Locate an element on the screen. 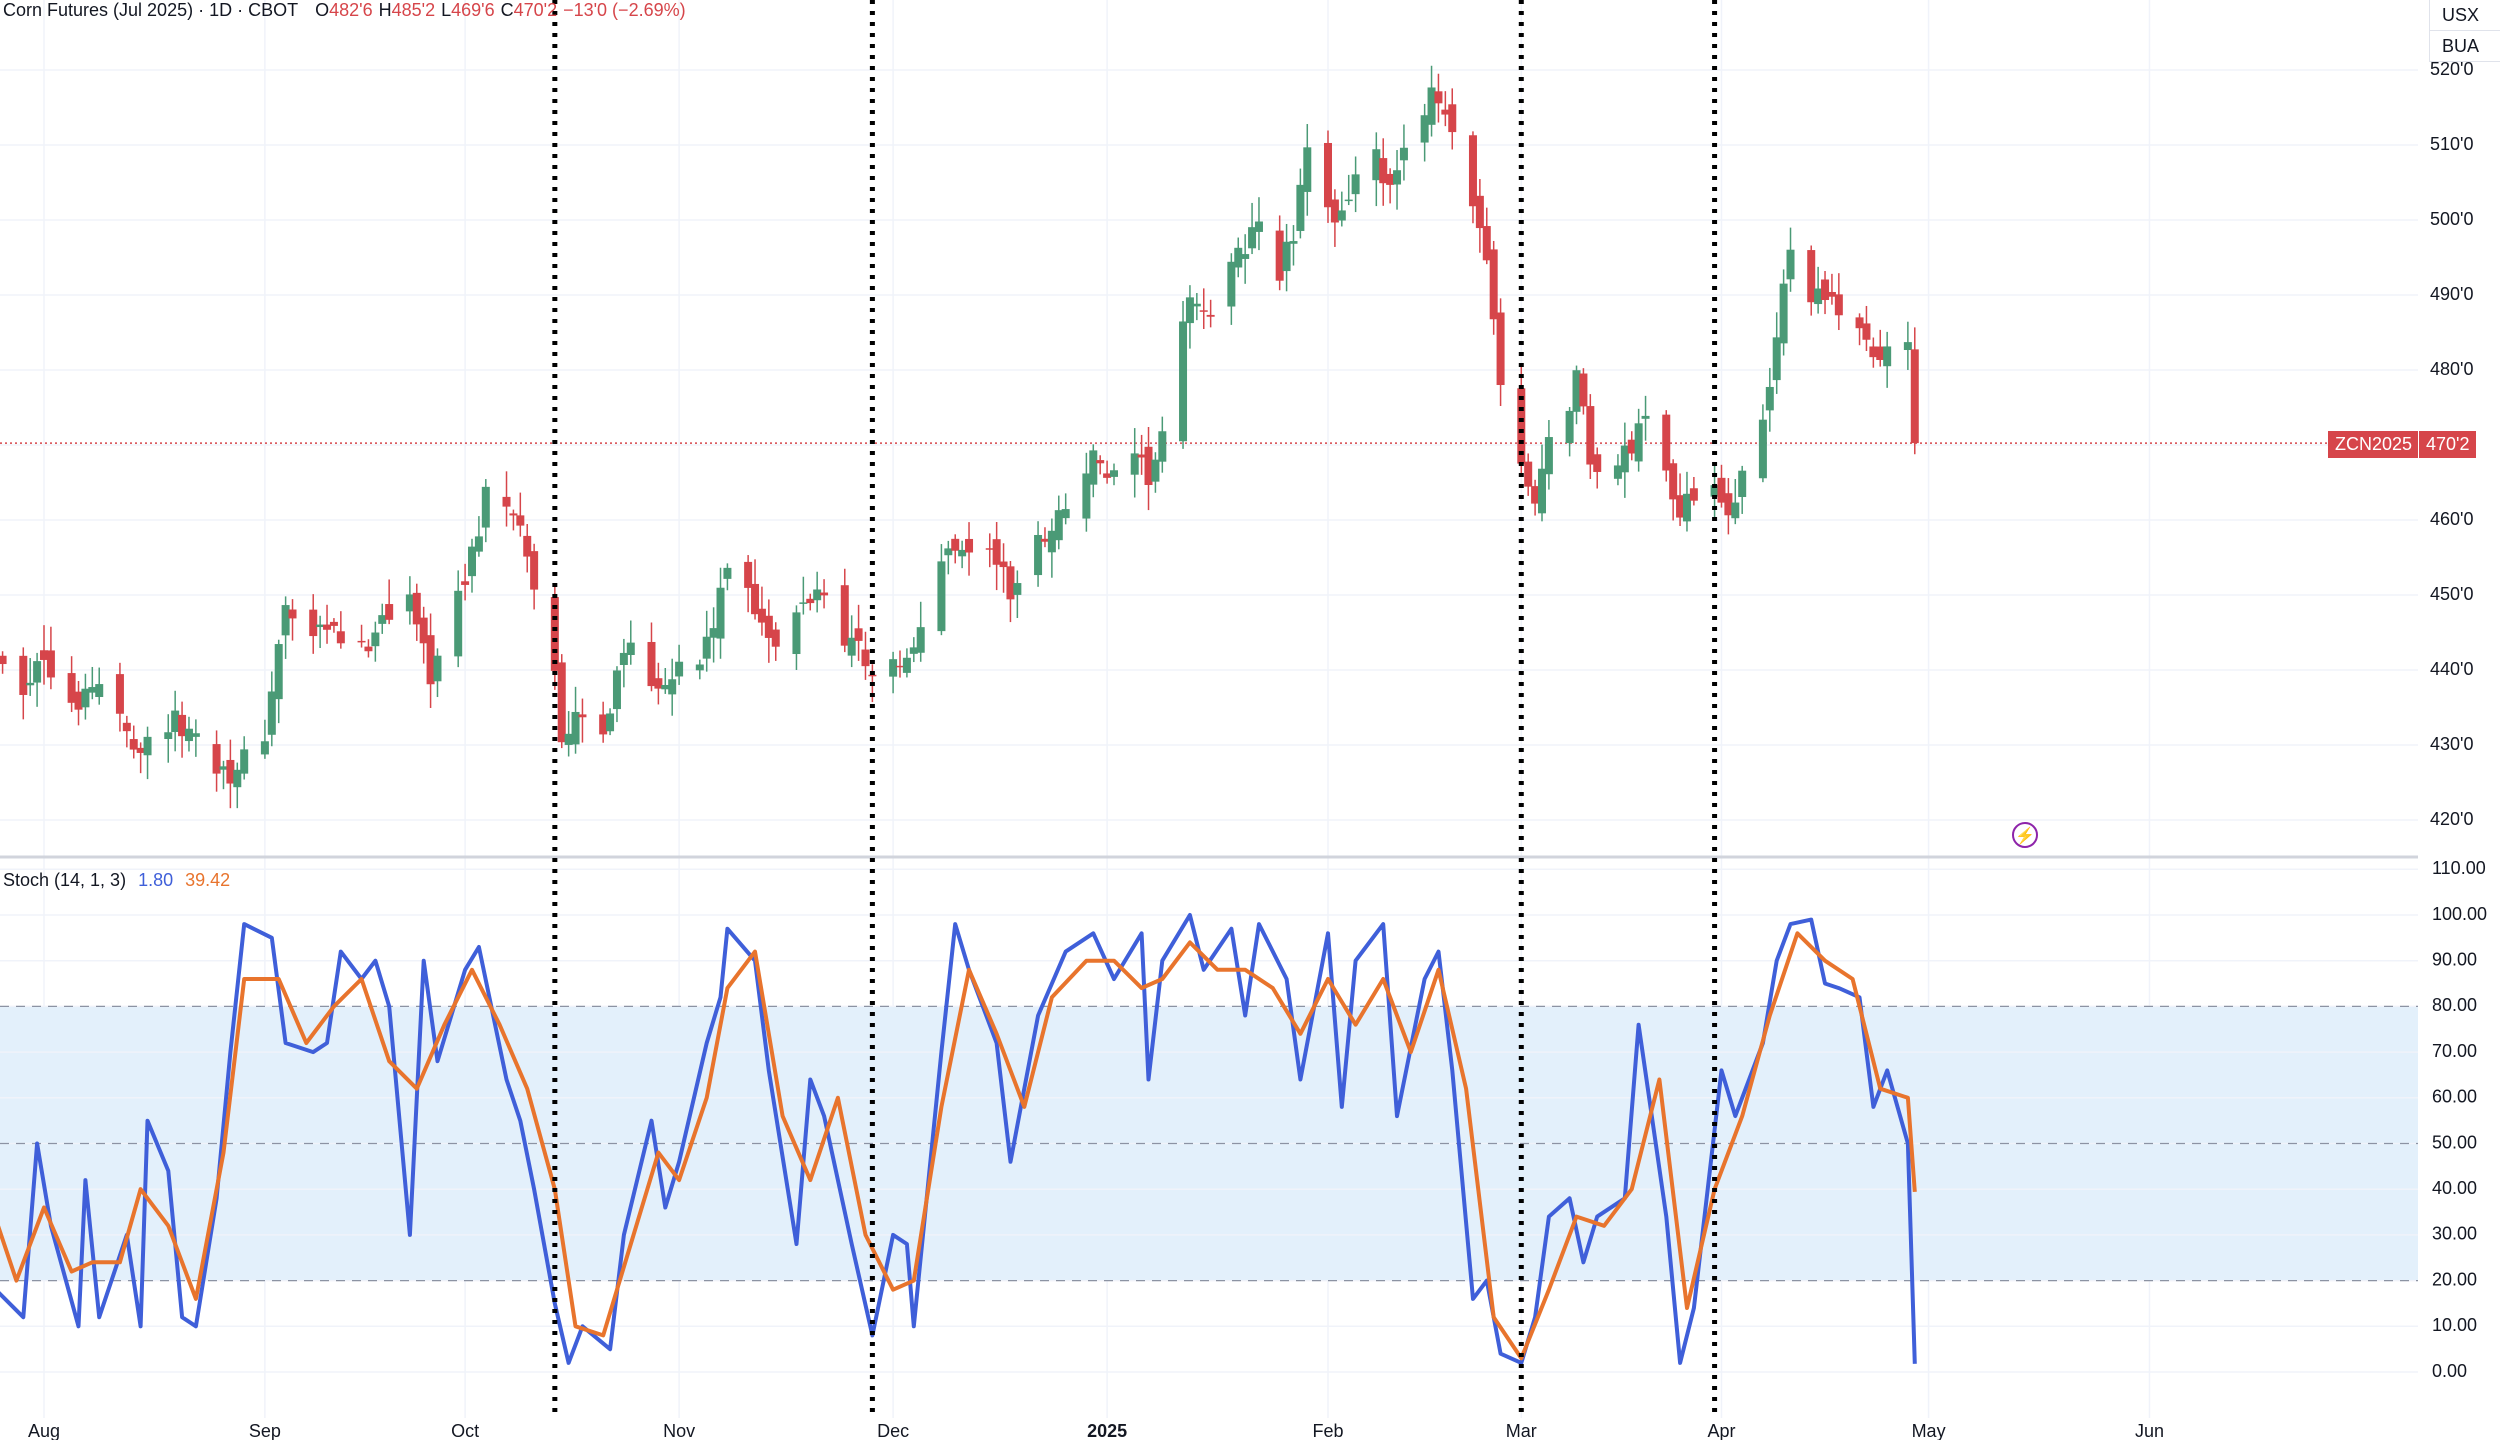 This screenshot has height=1440, width=2500. stoch-tick-label: 40.00 is located at coordinates (2454, 1188).